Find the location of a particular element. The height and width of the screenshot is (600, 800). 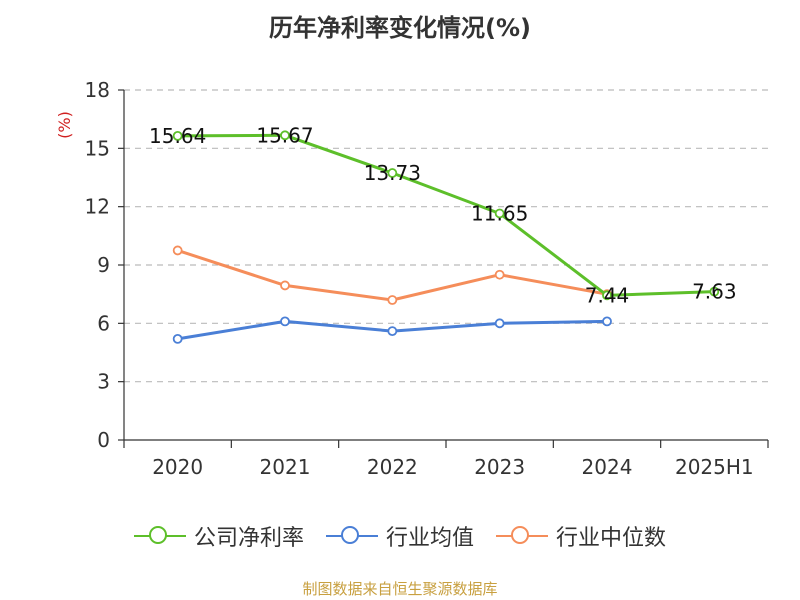

legend: 公司净利率 行业均值 行业中位数 is located at coordinates (400, 536).